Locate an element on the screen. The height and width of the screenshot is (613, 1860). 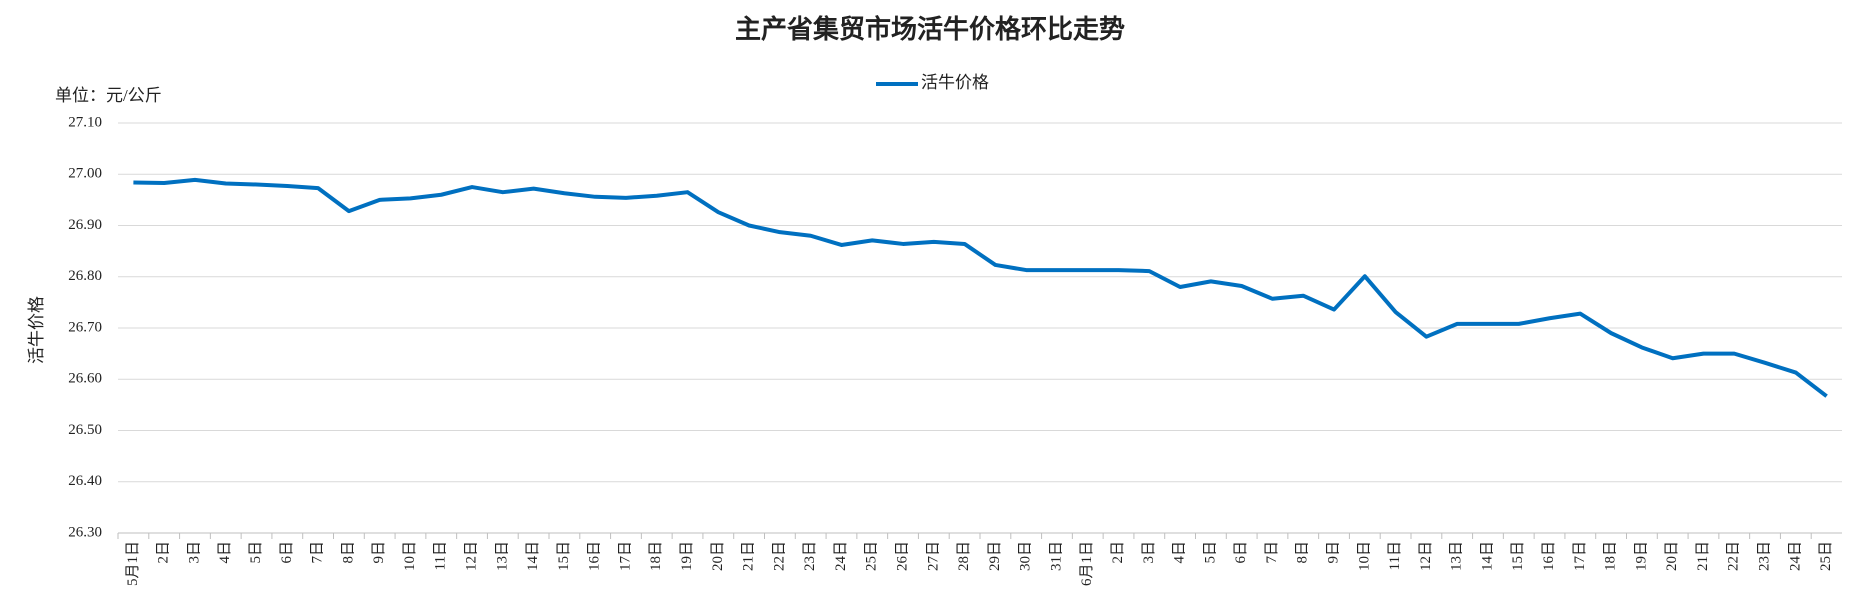
x-tick-label: 31日 is located at coordinates (1056, 556).